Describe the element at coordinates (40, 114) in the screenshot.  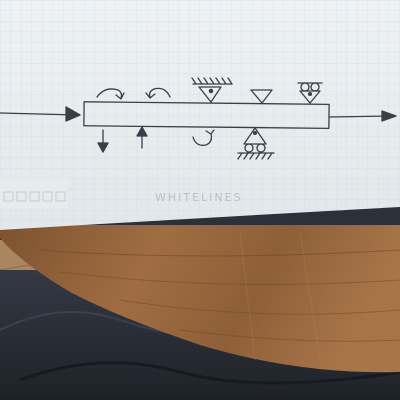
I see `input-arrow` at that location.